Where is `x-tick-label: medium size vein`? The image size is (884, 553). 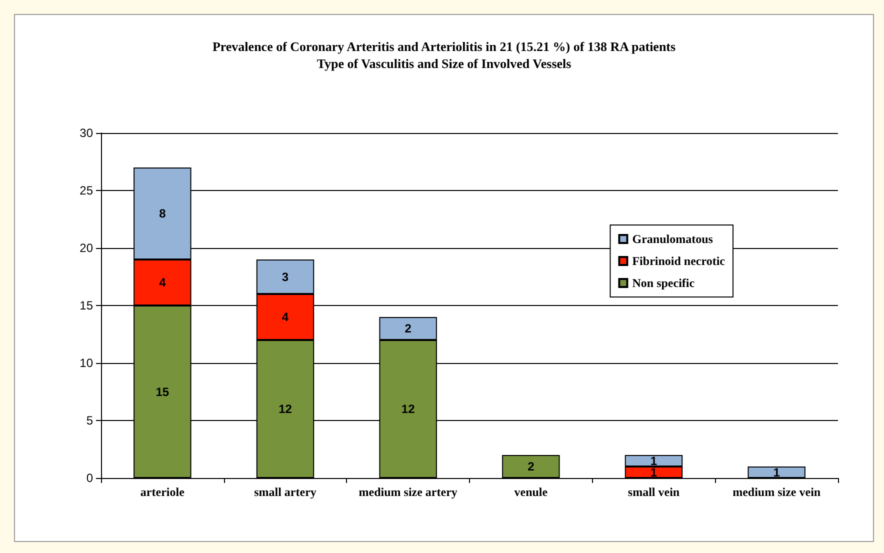
x-tick-label: medium size vein is located at coordinates (776, 492).